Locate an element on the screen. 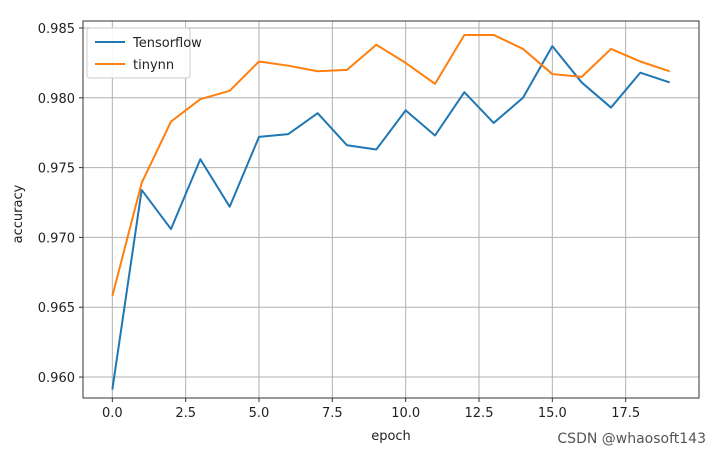 The height and width of the screenshot is (453, 720). y-tick-label: 0.980 is located at coordinates (56, 99).